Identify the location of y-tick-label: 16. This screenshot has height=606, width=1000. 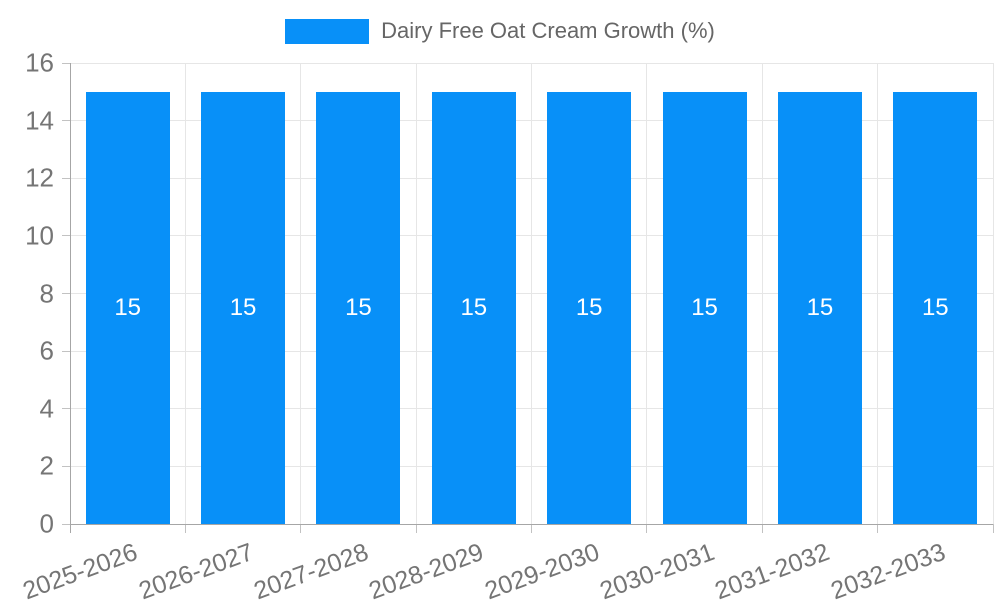
(39, 62).